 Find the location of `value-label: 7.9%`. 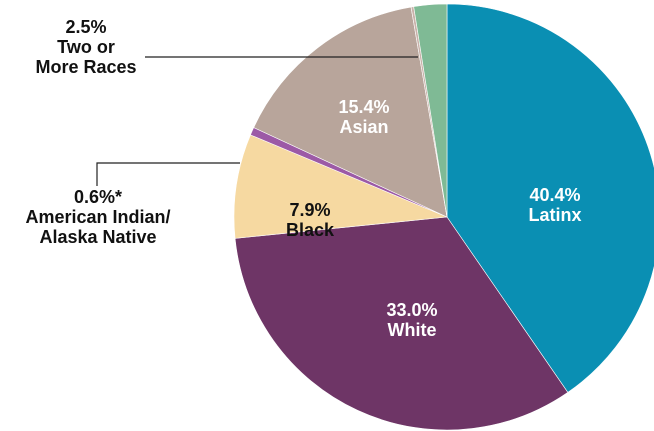

value-label: 7.9% is located at coordinates (310, 210).